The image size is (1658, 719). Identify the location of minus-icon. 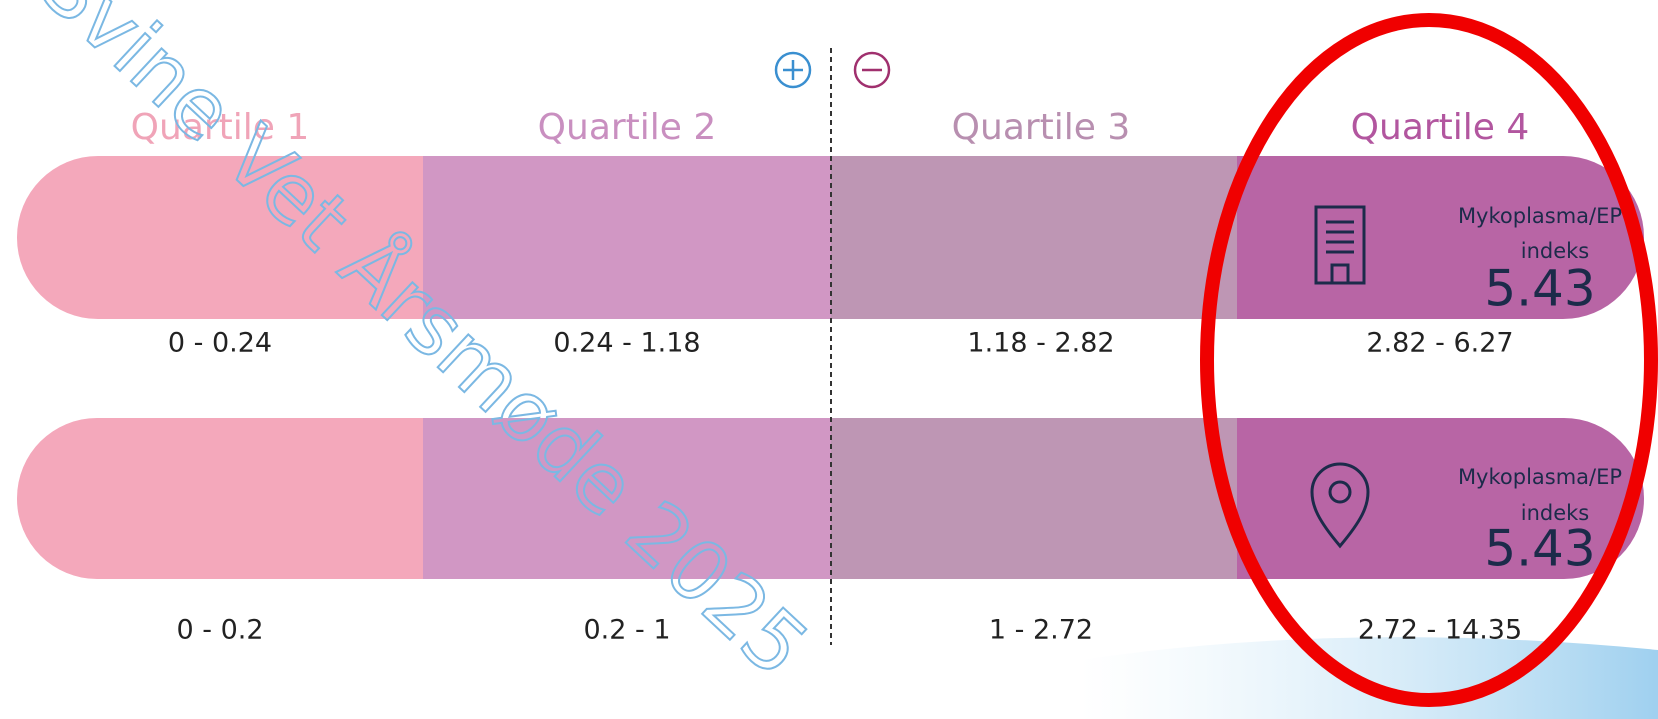
(872, 70).